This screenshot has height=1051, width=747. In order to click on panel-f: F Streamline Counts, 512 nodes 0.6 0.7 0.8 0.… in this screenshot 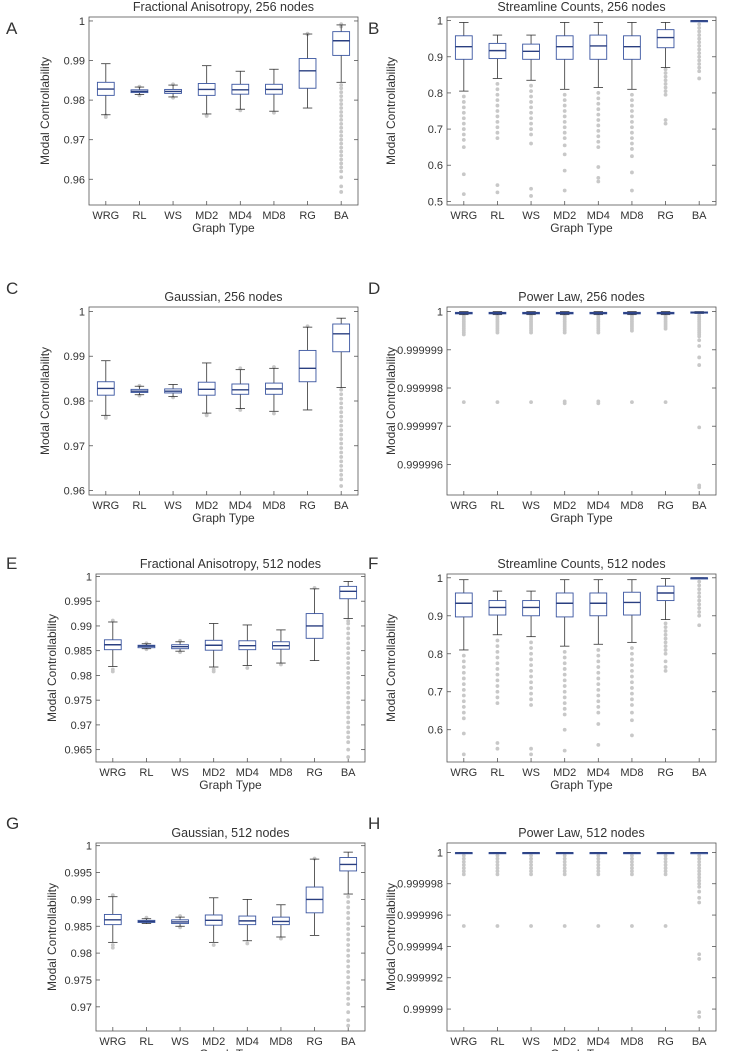, I will do `click(542, 673)`.